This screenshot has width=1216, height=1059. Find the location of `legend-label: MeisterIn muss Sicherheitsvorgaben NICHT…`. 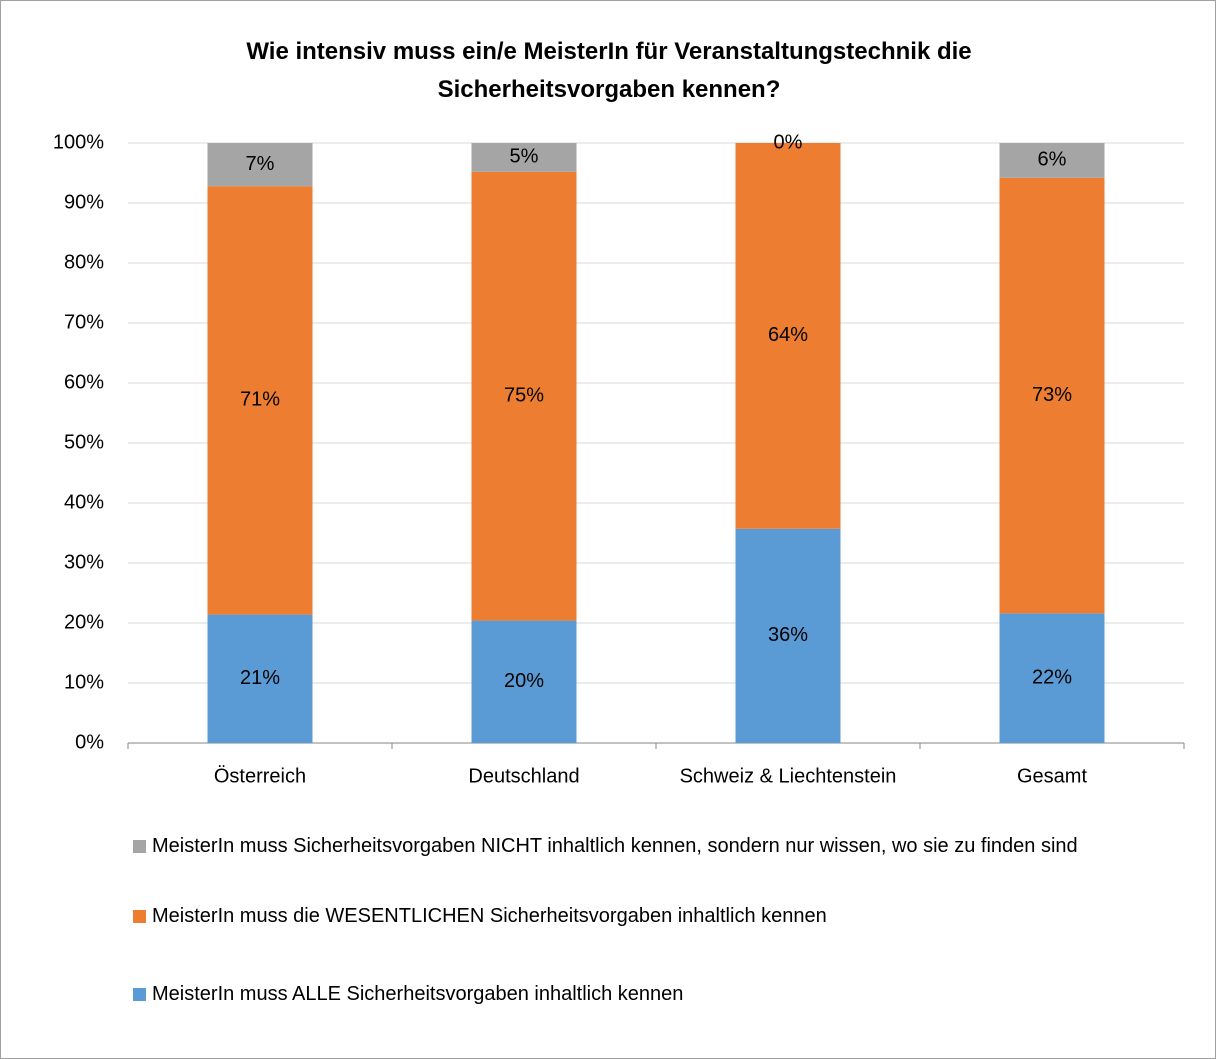

legend-label: MeisterIn muss Sicherheitsvorgaben NICHT… is located at coordinates (615, 846).